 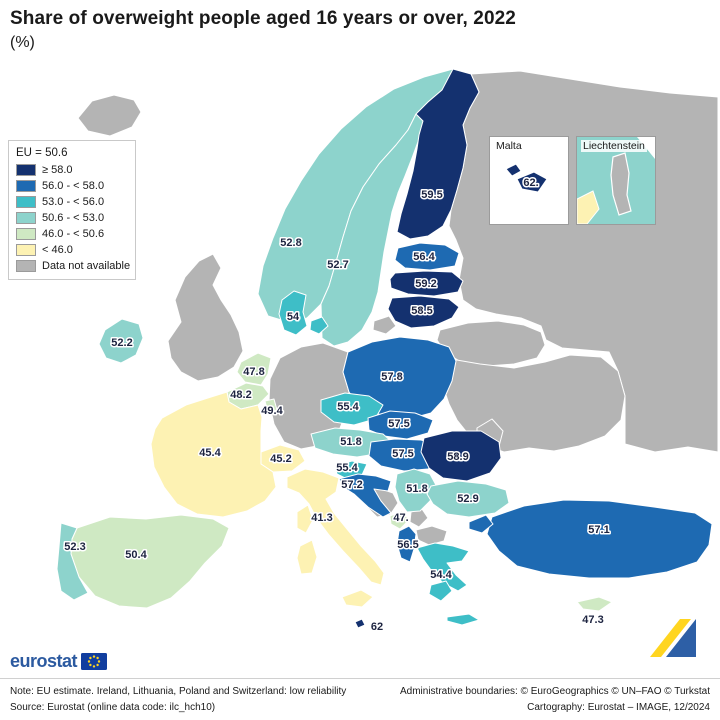 I want to click on country-serbia, so click(x=416, y=490).